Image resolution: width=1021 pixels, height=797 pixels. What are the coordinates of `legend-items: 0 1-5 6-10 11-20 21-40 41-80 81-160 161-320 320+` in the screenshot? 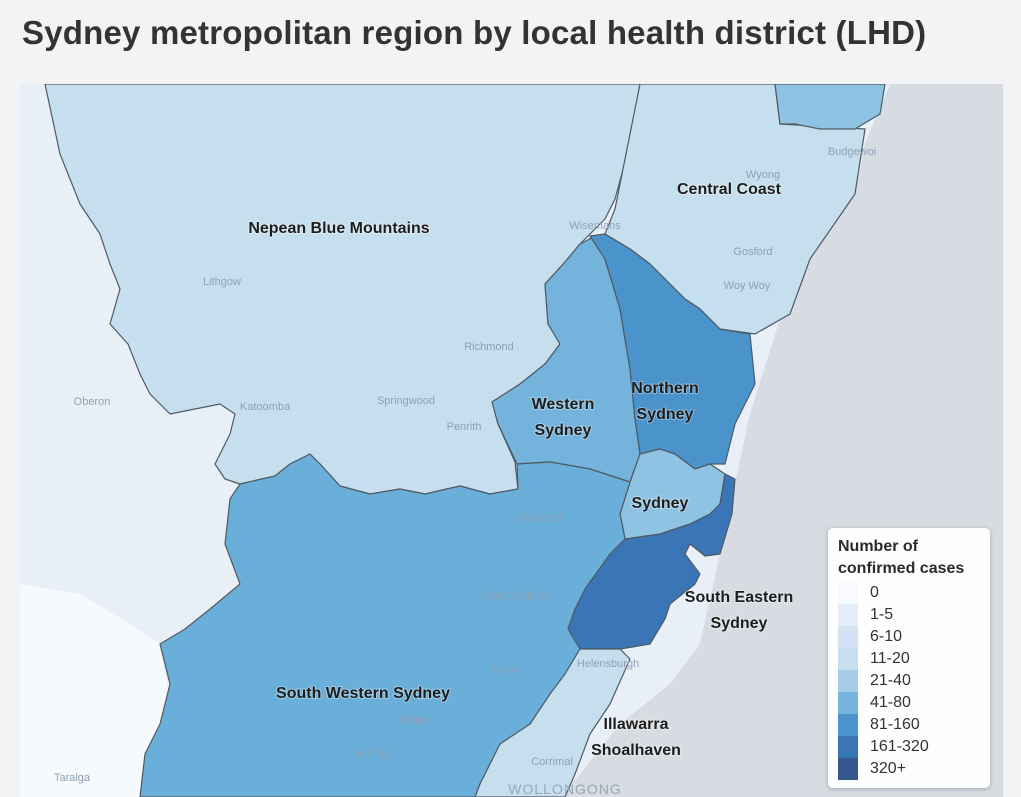 It's located at (909, 681).